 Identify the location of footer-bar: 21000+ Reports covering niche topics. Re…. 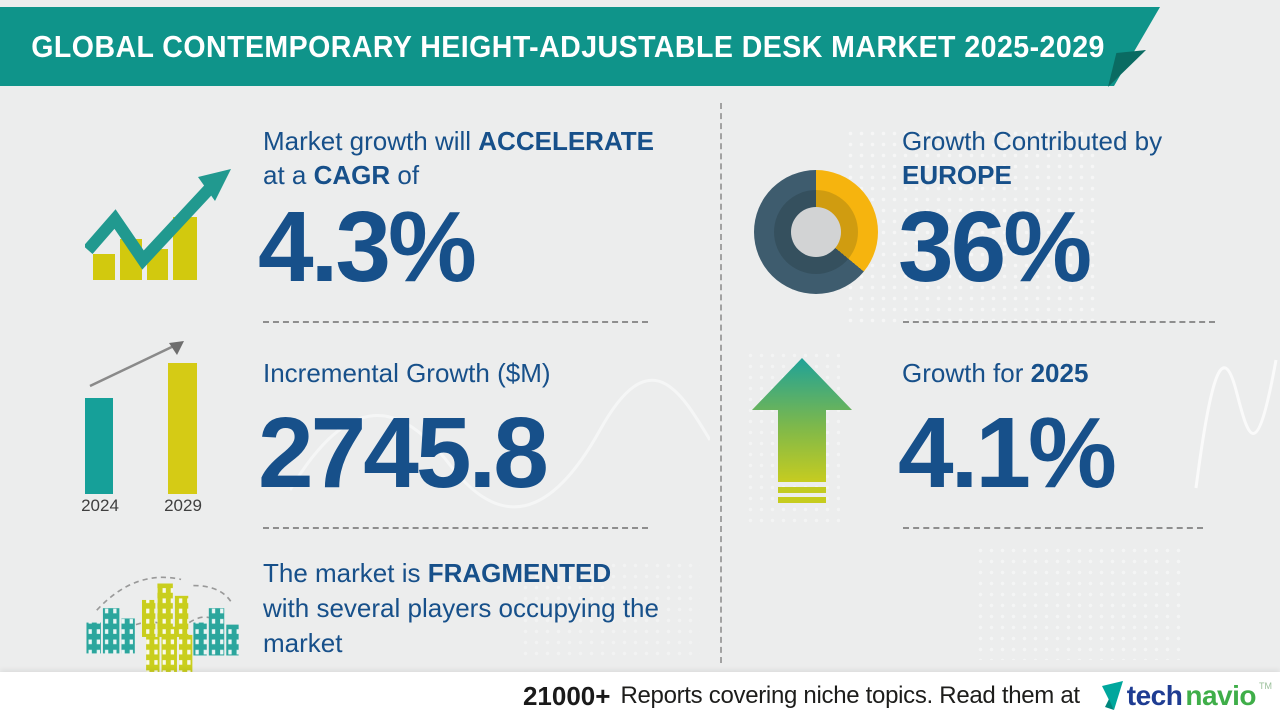
(640, 696).